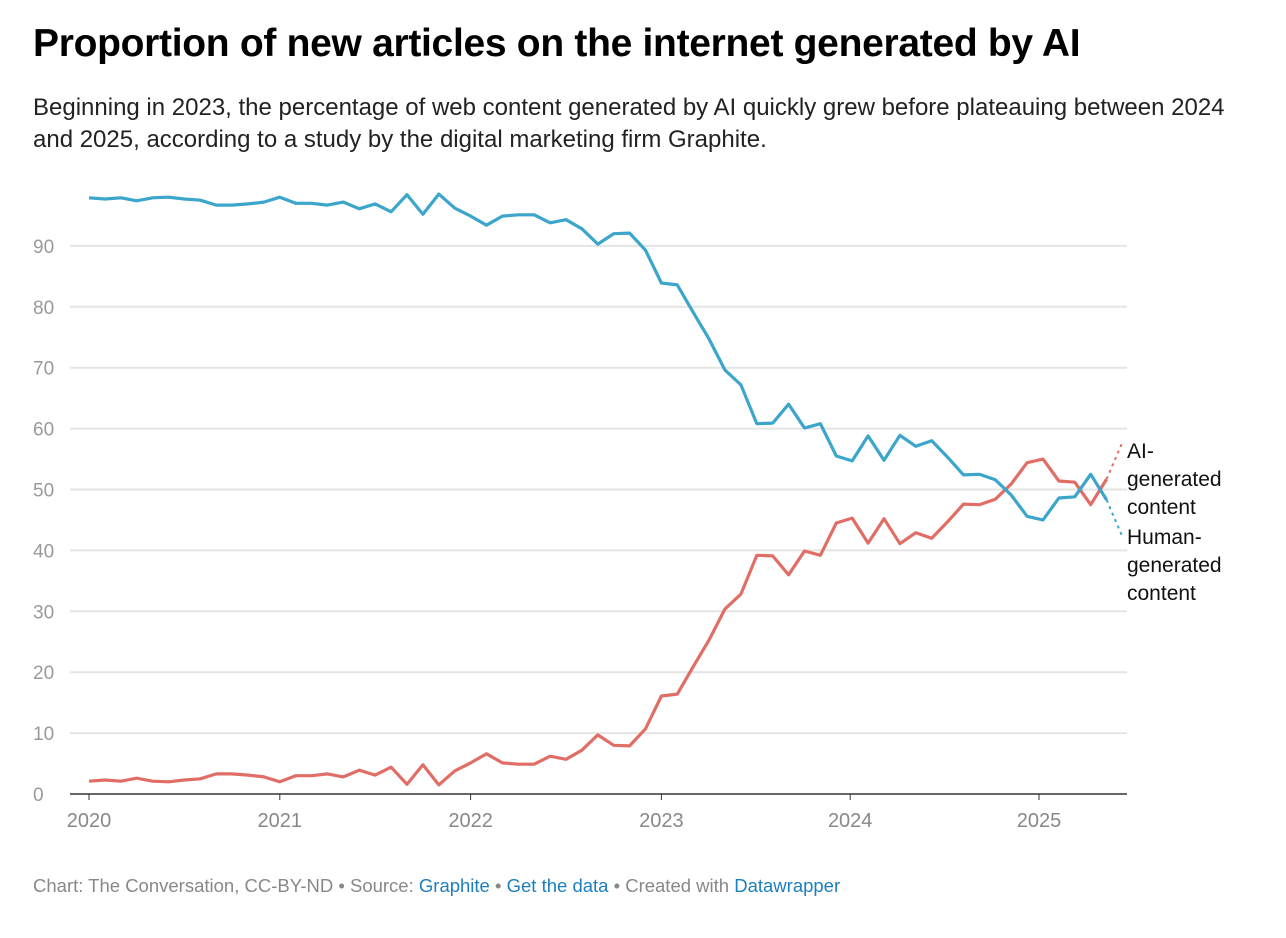 This screenshot has width=1286, height=938. Describe the element at coordinates (1174, 479) in the screenshot. I see `ai-series-label: generated` at that location.